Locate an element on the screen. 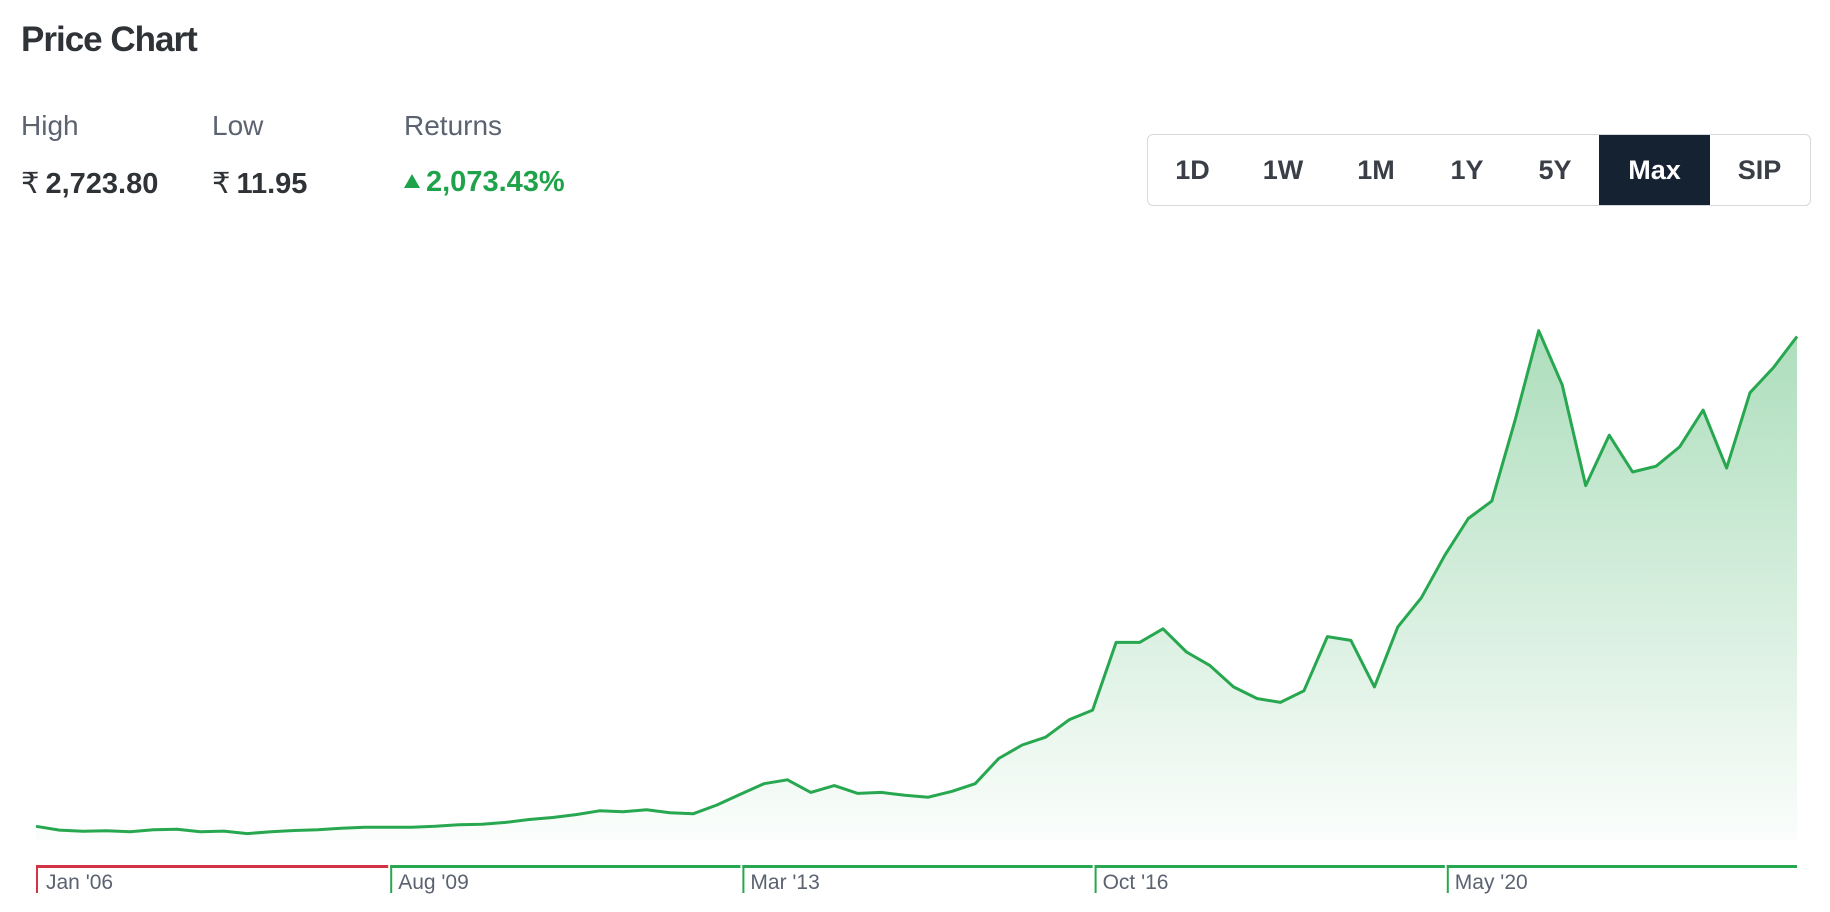 Image resolution: width=1830 pixels, height=912 pixels. x-tick-label: Jan '06 is located at coordinates (79, 882).